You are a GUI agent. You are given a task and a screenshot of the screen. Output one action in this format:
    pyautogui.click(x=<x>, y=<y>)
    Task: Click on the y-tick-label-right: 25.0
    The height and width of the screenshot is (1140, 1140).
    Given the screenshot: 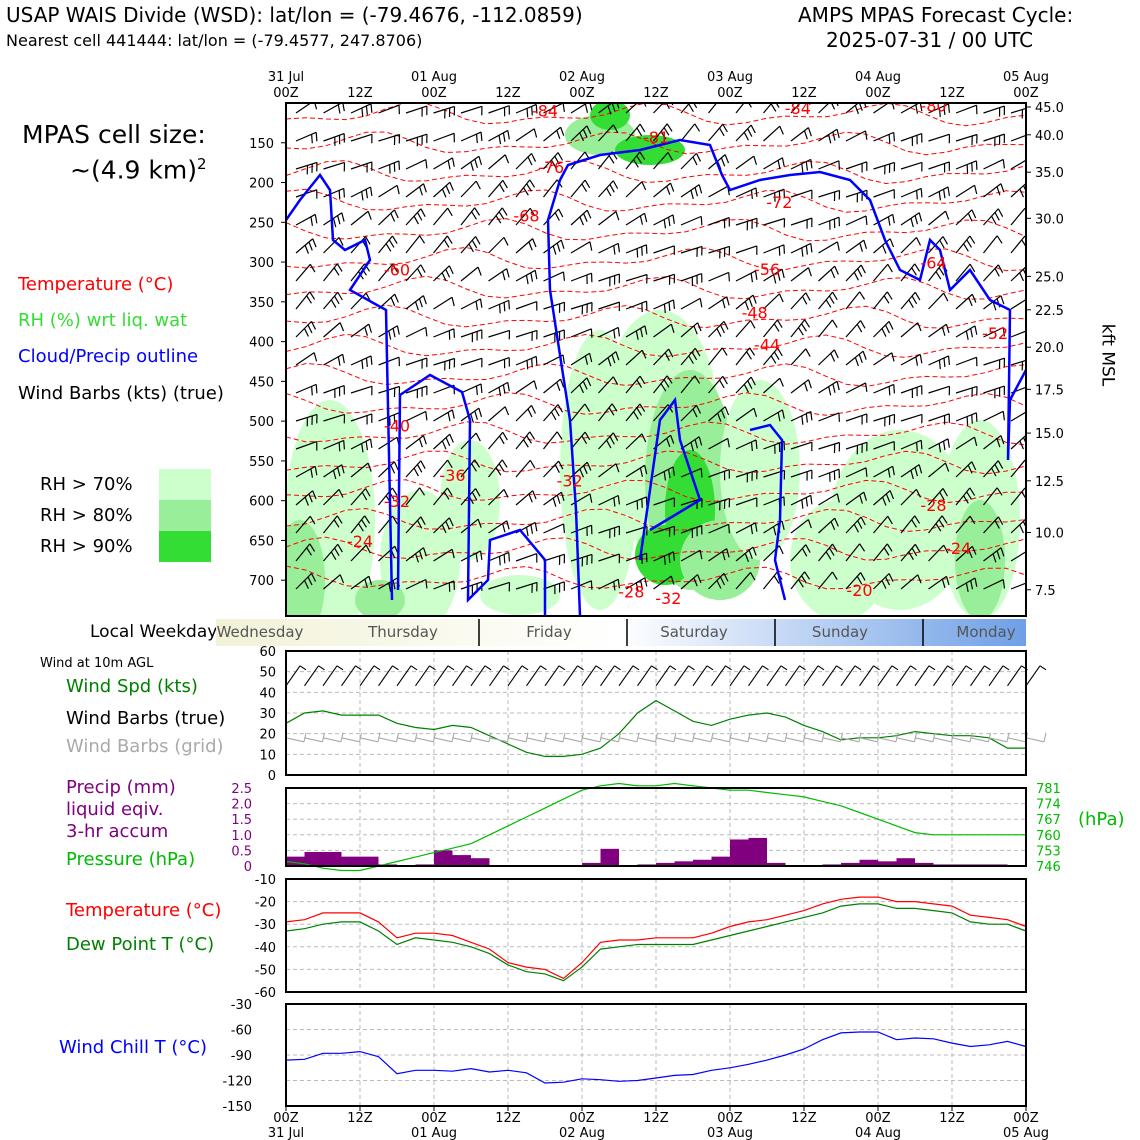 What is the action you would take?
    pyautogui.click(x=1049, y=277)
    